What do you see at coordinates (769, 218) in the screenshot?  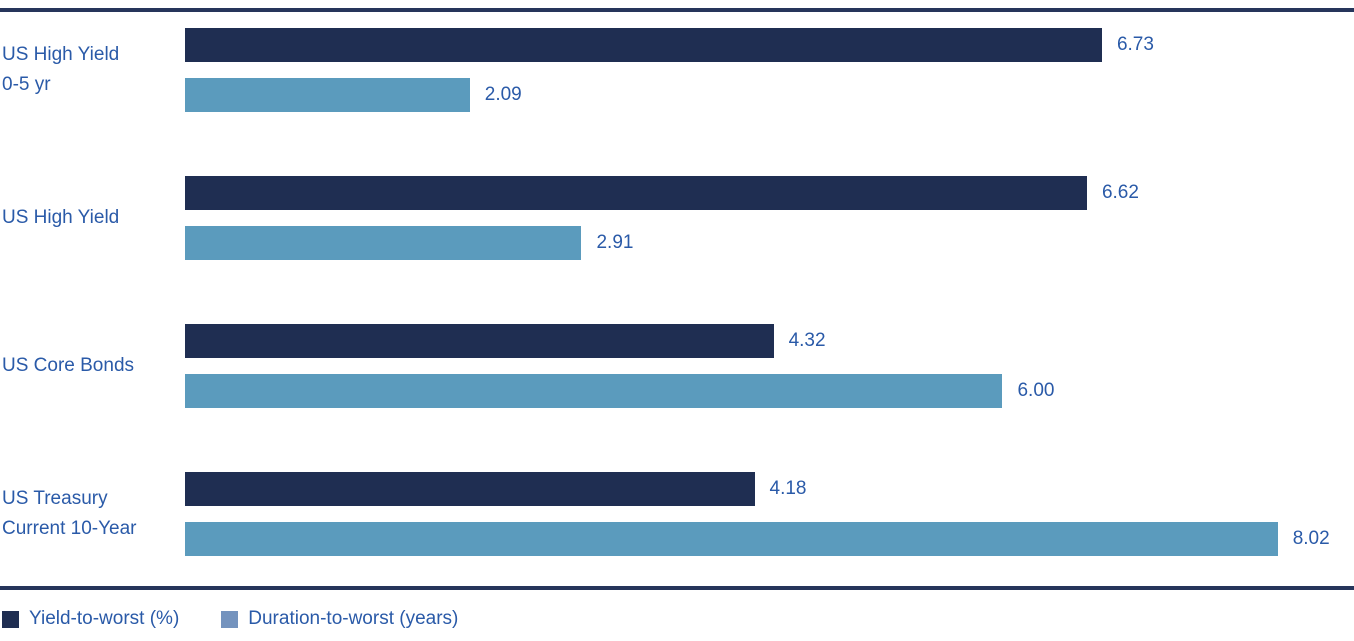 I see `bar-pair: 6.62 2.91` at bounding box center [769, 218].